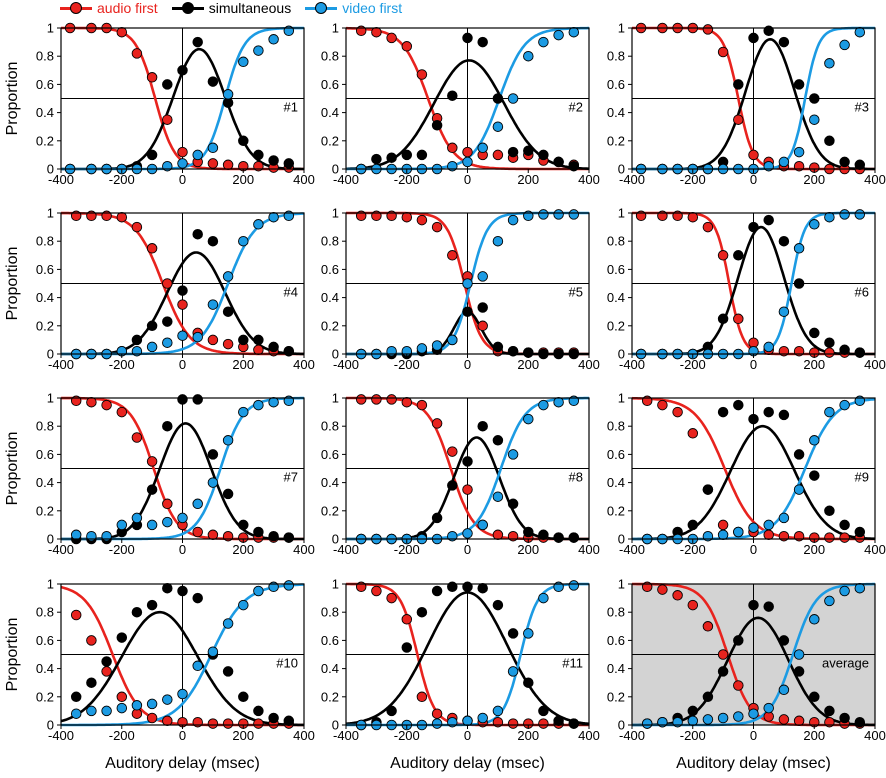 The width and height of the screenshot is (886, 778). What do you see at coordinates (621, 725) in the screenshot?
I see `y-tick-label: 0` at bounding box center [621, 725].